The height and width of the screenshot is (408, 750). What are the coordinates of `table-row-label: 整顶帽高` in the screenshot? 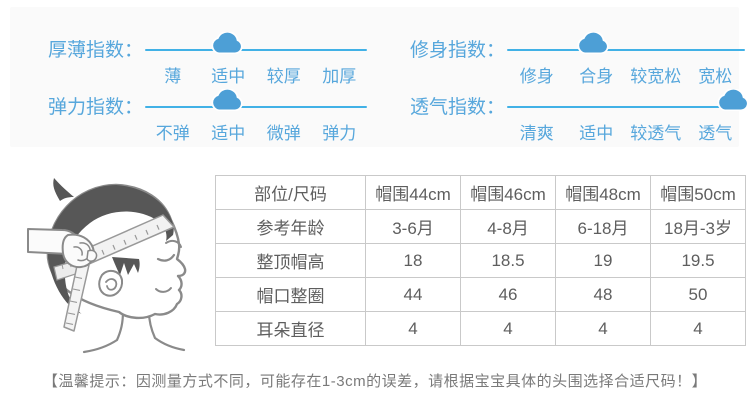 It's located at (290, 260).